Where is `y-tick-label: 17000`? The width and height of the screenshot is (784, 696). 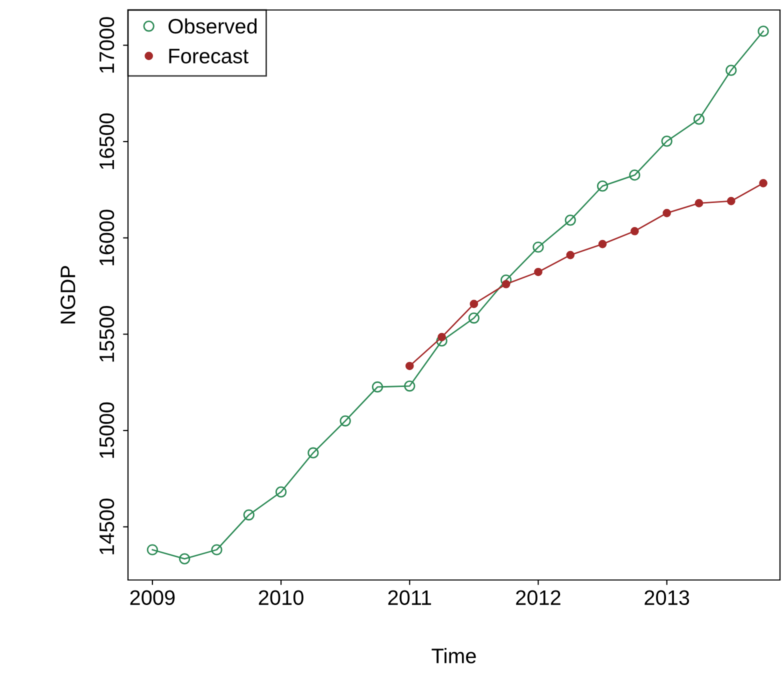
y-tick-label: 17000 is located at coordinates (106, 45).